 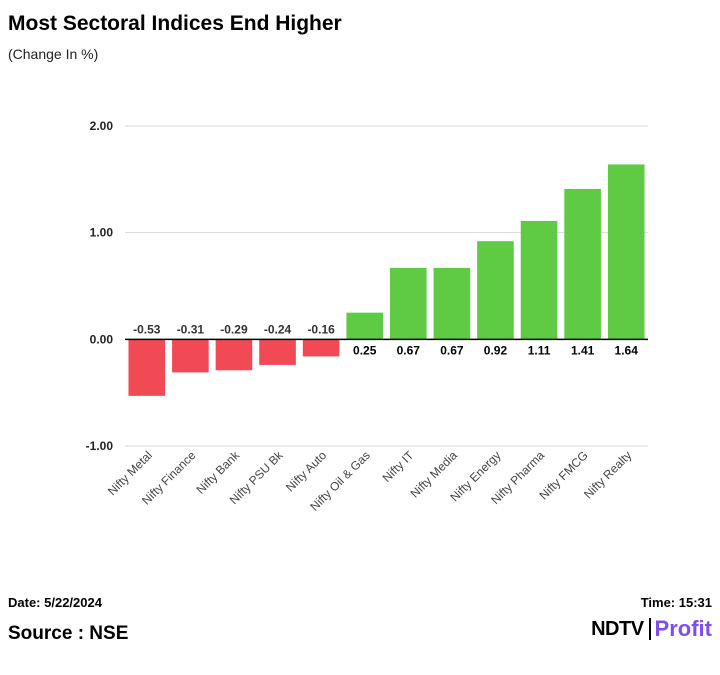 What do you see at coordinates (365, 350) in the screenshot?
I see `data-label: 0.25` at bounding box center [365, 350].